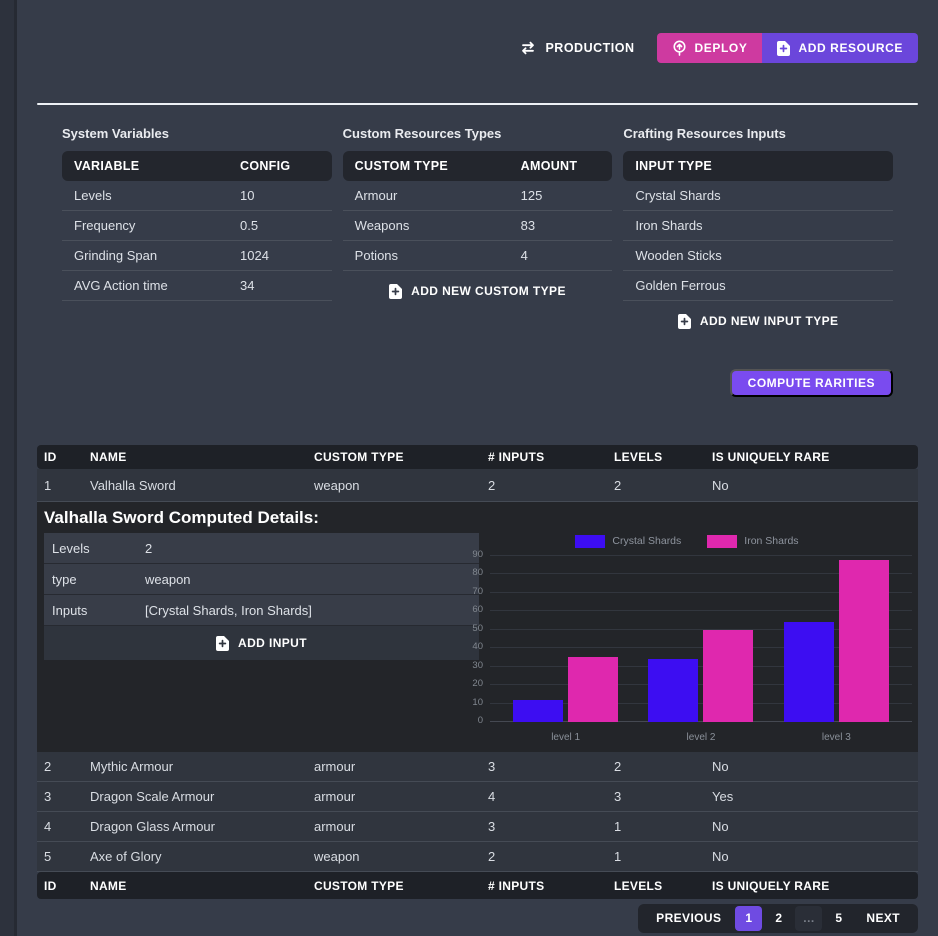 Image resolution: width=938 pixels, height=936 pixels. What do you see at coordinates (477, 827) in the screenshot?
I see `table-row: 4 Dragon Glass Armour armour 3 1 No` at bounding box center [477, 827].